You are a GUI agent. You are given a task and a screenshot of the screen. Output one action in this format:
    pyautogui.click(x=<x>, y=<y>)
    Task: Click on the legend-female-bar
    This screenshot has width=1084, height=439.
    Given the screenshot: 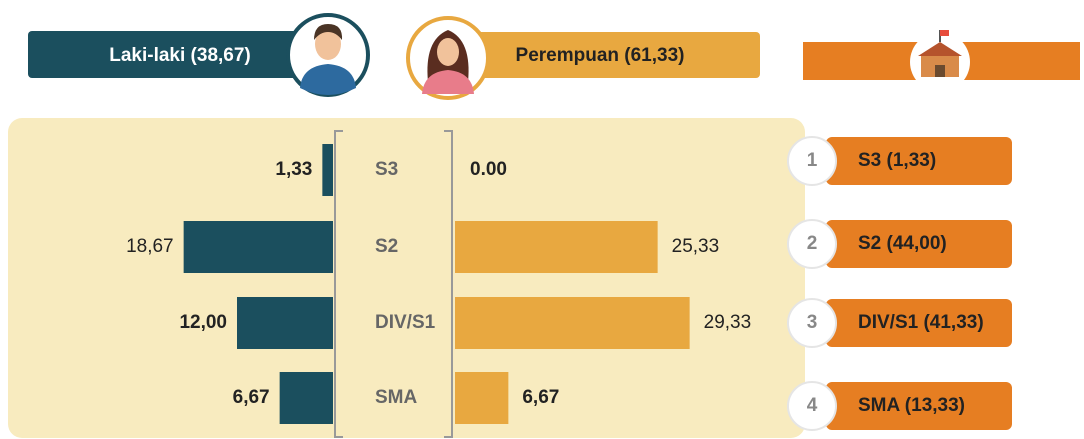 What is the action you would take?
    pyautogui.click(x=605, y=55)
    